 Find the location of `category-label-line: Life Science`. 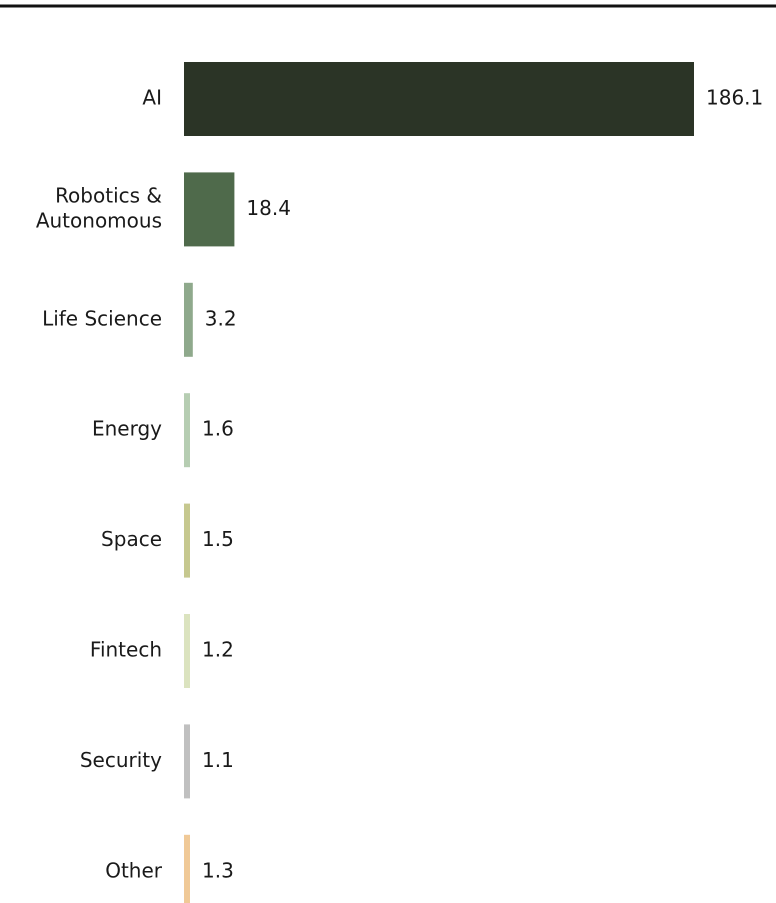

category-label-line: Life Science is located at coordinates (102, 318).